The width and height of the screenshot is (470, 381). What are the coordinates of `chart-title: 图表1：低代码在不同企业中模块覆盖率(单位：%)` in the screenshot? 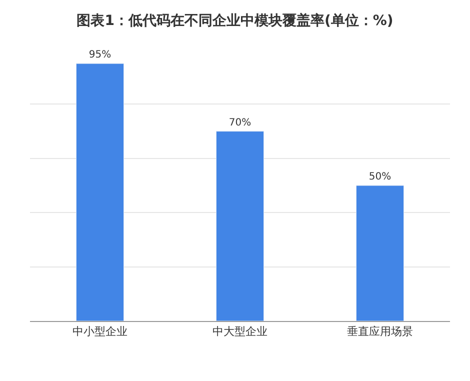 It's located at (235, 21).